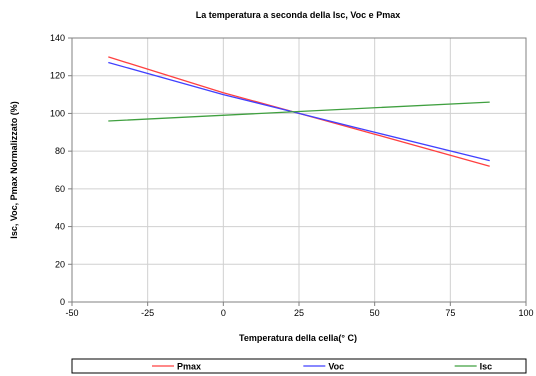  I want to click on y-tick-label: 60, so click(60, 189).